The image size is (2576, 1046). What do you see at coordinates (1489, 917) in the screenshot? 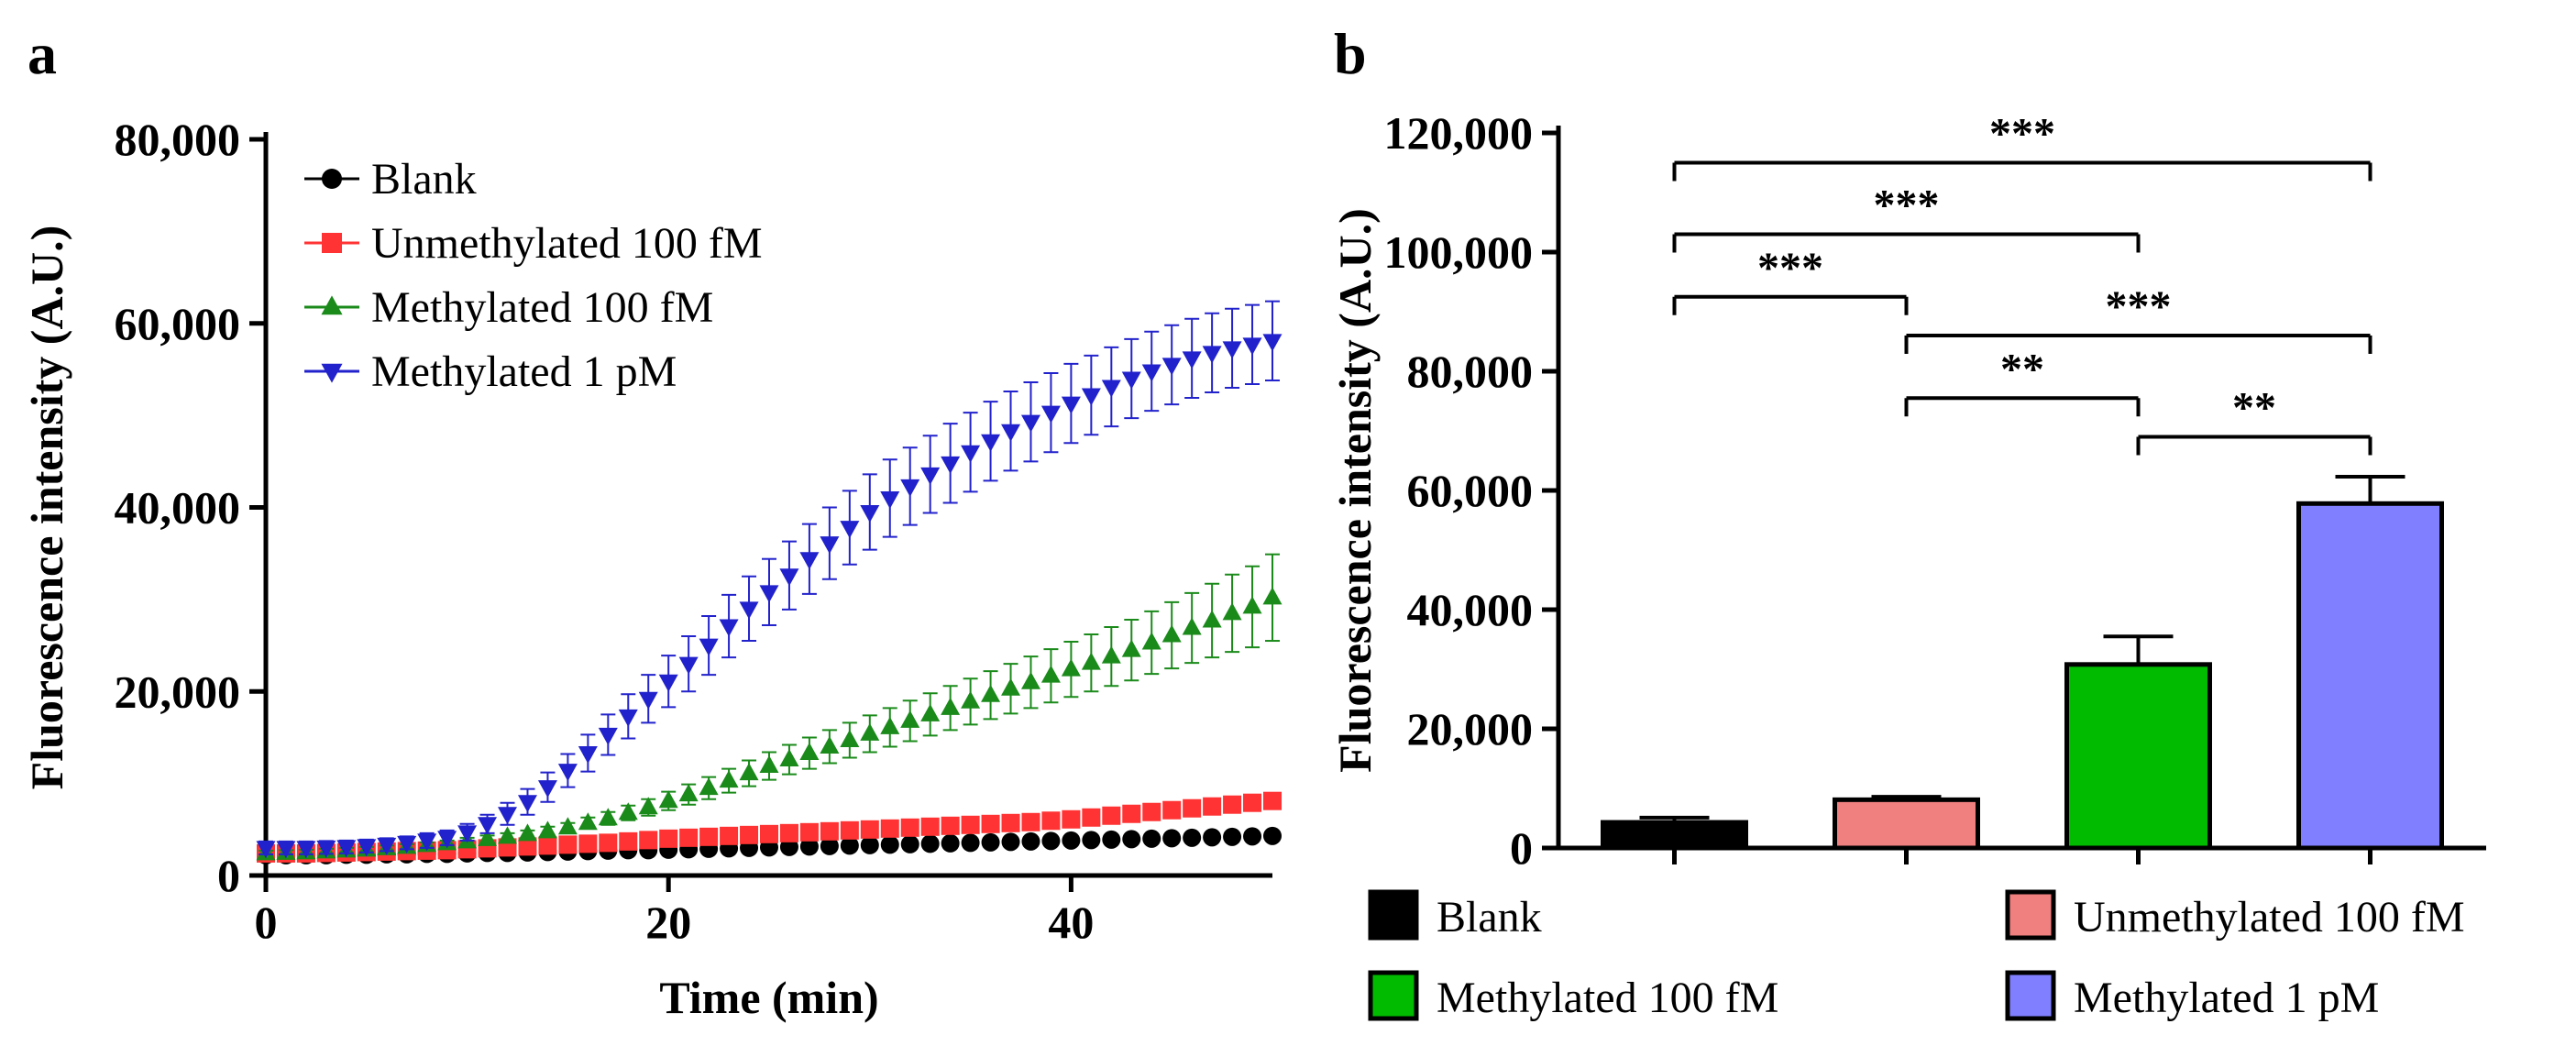
I see `legend-label: Blank` at bounding box center [1489, 917].